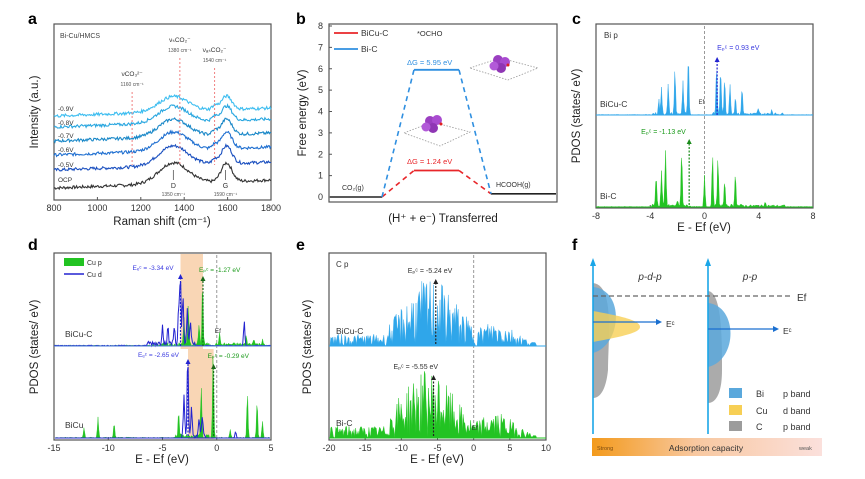  I want to click on panel-d-ylabel: PDOS (states/ eV), so click(35, 347).